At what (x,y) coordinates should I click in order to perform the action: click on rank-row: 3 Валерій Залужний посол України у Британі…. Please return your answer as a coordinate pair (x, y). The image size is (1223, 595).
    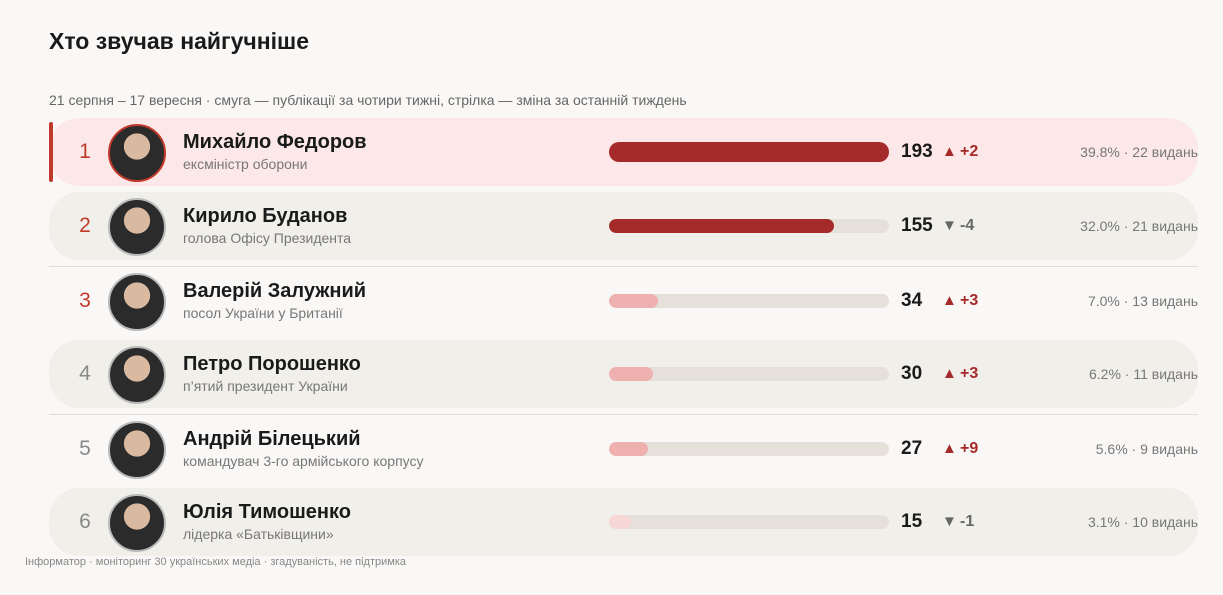
    Looking at the image, I should click on (623, 300).